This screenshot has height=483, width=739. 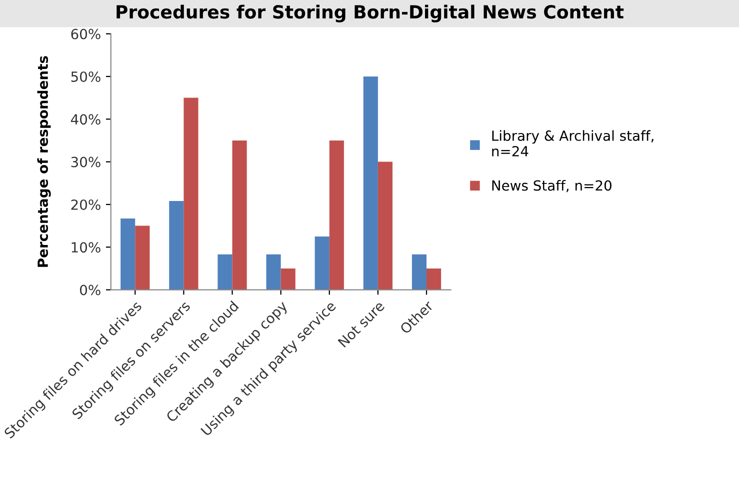 I want to click on y-tick-label: 0%, so click(x=90, y=290).